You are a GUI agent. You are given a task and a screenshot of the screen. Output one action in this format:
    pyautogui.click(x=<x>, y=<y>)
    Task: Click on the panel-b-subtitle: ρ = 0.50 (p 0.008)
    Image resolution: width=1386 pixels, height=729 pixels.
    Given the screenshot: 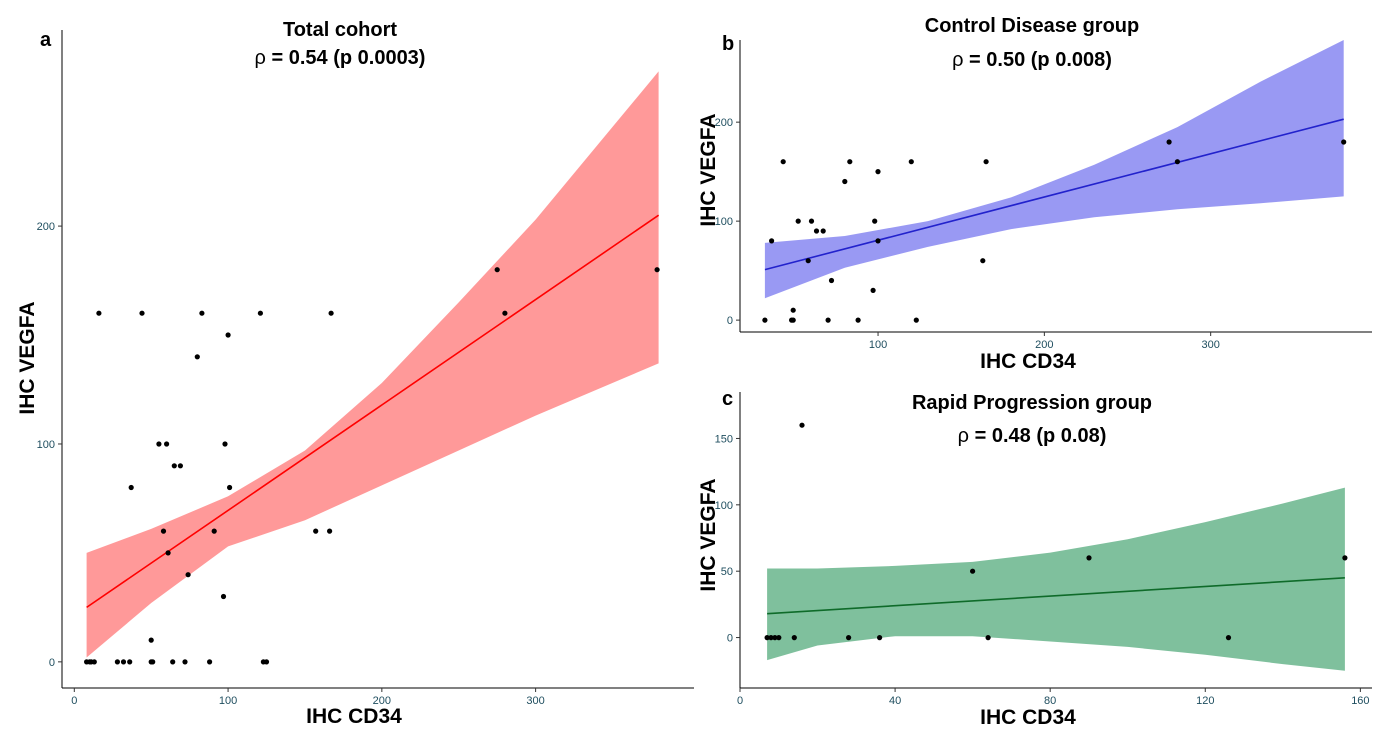 What is the action you would take?
    pyautogui.click(x=1032, y=60)
    